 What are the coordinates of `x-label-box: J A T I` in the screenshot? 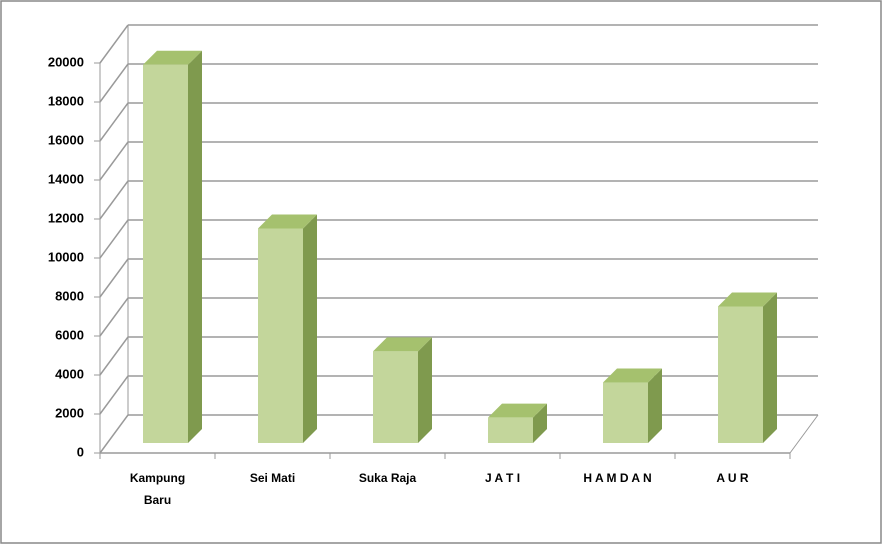 It's located at (502, 478).